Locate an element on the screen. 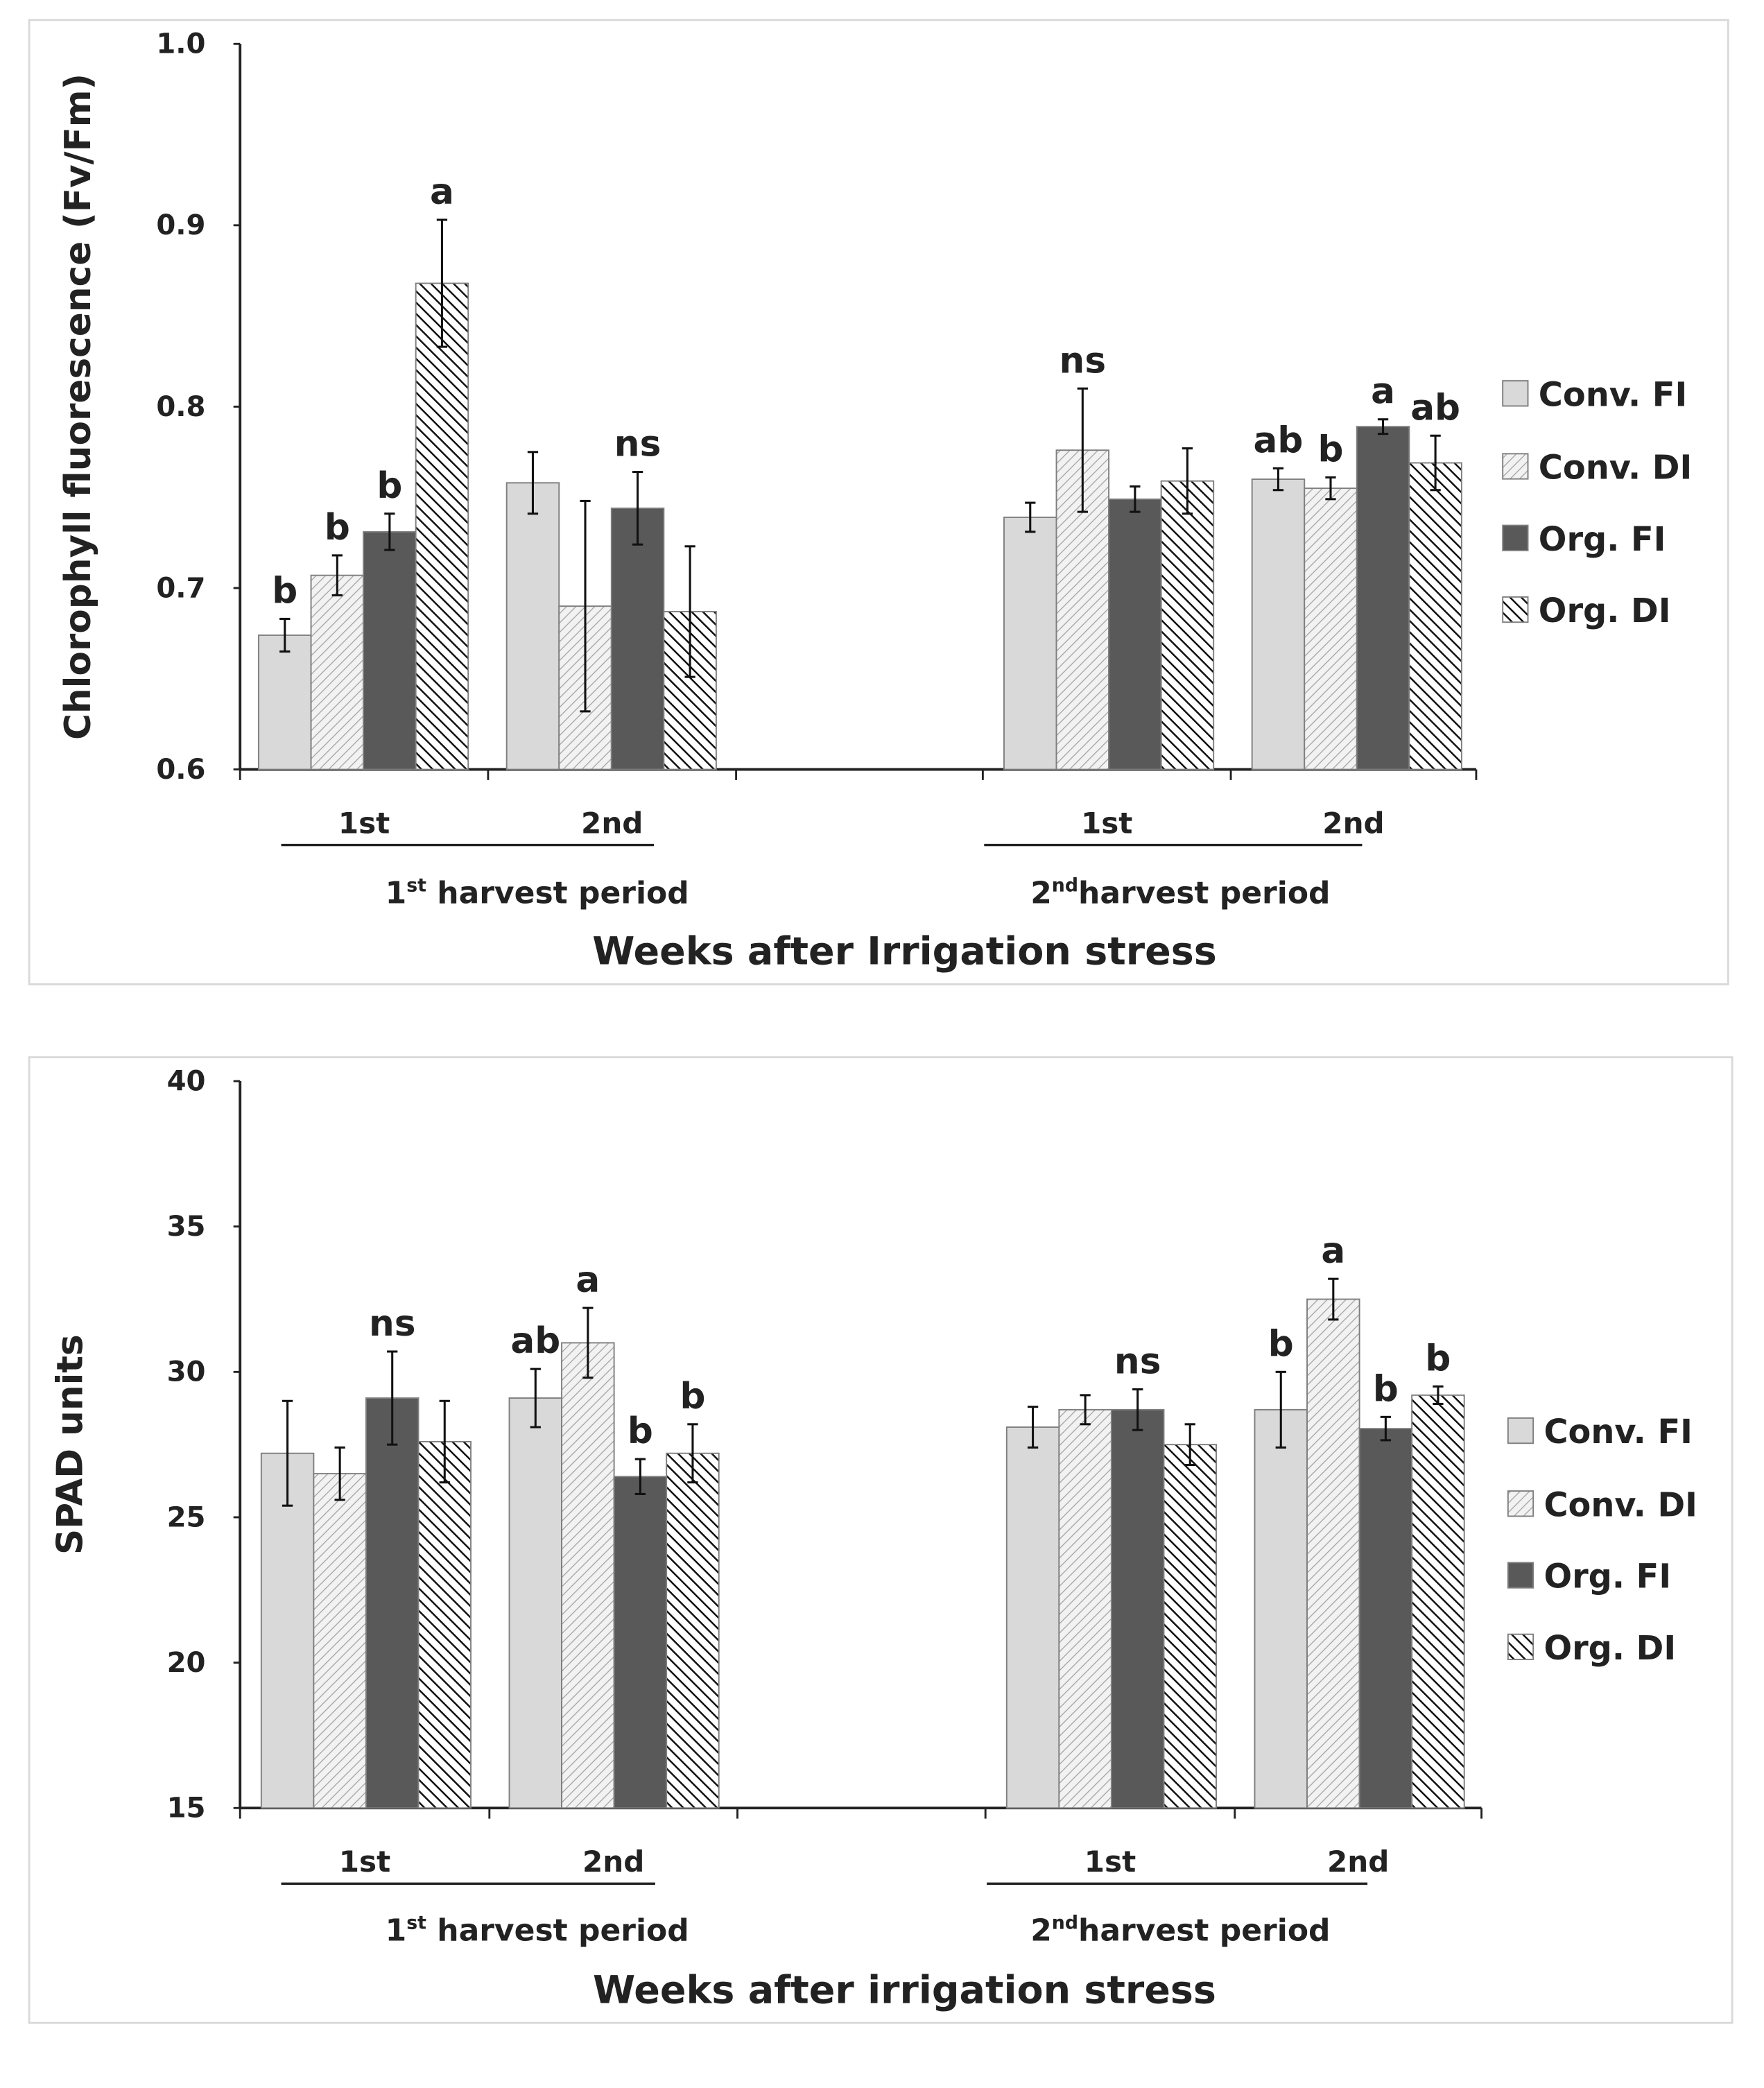  bar-group: ab ba ab is located at coordinates (1357, 570).